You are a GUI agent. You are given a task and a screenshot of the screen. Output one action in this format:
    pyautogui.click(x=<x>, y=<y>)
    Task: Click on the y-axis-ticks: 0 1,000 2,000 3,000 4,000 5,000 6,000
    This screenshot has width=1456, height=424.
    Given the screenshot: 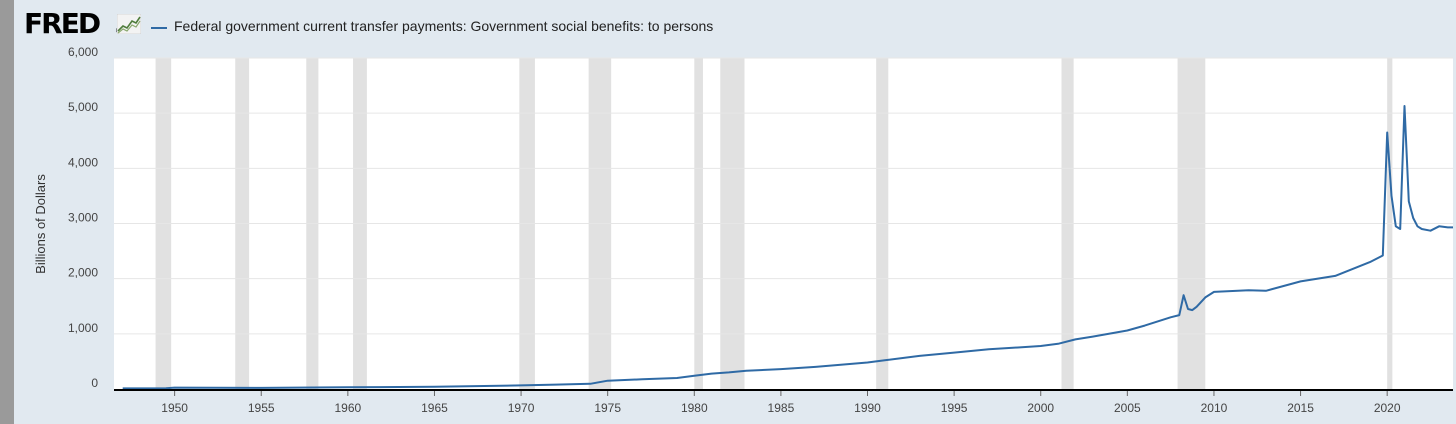 What is the action you would take?
    pyautogui.click(x=83, y=217)
    